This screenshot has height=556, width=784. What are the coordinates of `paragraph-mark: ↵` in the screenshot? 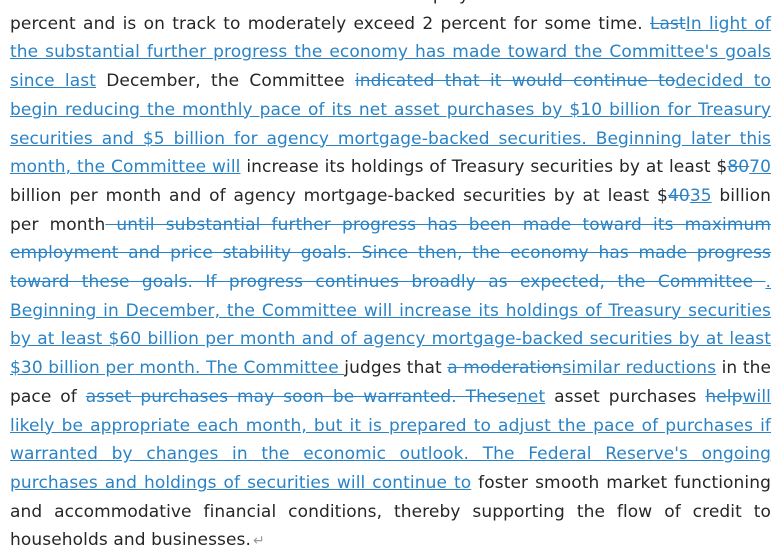 It's located at (259, 541).